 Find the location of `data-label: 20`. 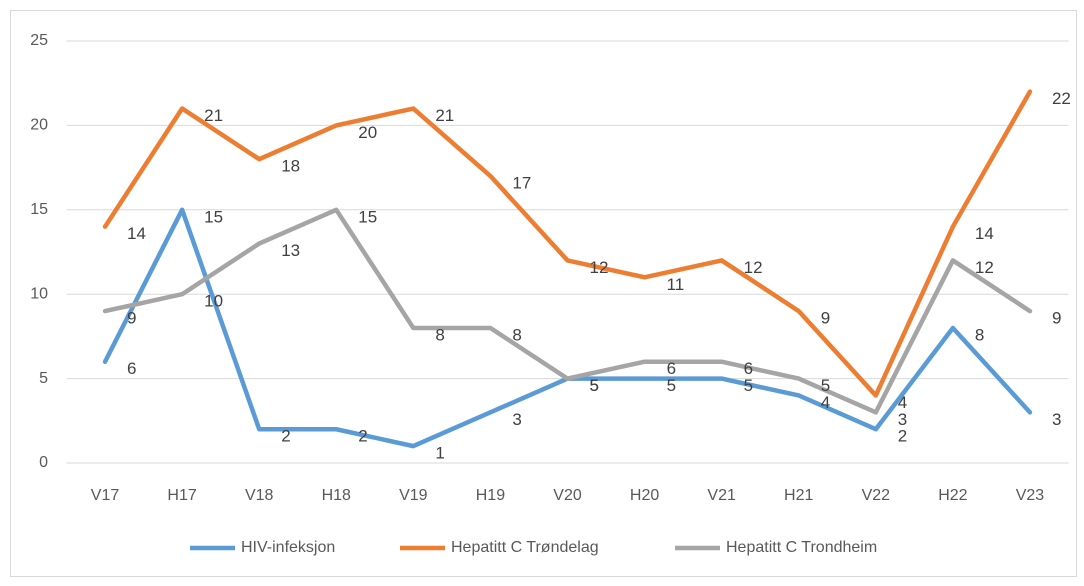

data-label: 20 is located at coordinates (367, 132).